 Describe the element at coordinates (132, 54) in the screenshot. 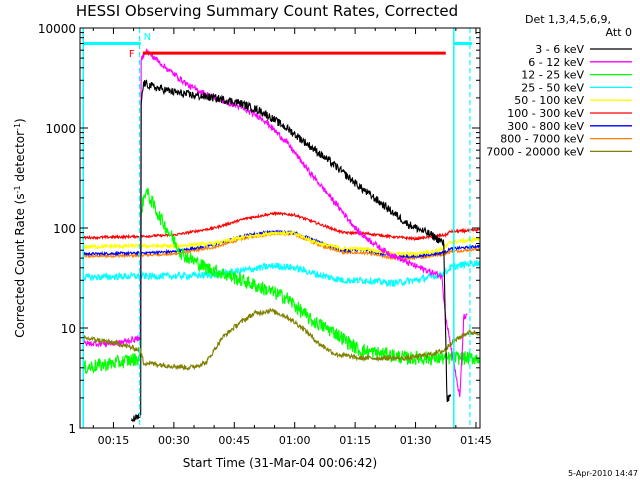

I see `flare-label: F` at that location.